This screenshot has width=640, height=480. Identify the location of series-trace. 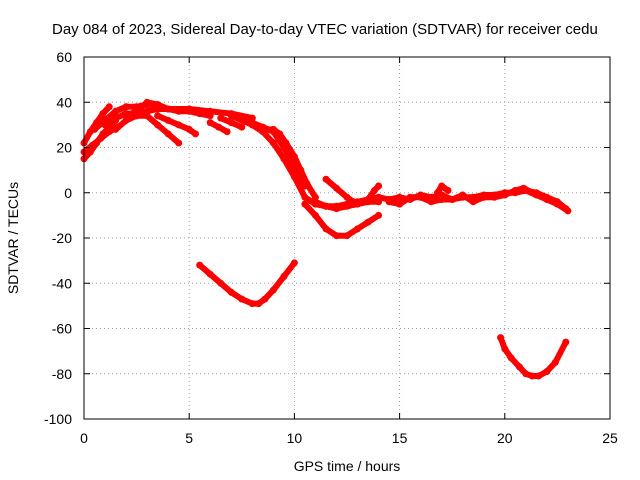
(247, 283).